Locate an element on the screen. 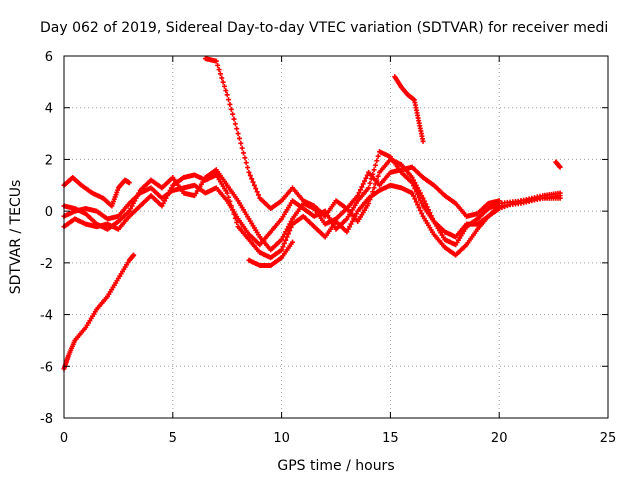 The height and width of the screenshot is (480, 640). x-tick-label: 25 is located at coordinates (608, 438).